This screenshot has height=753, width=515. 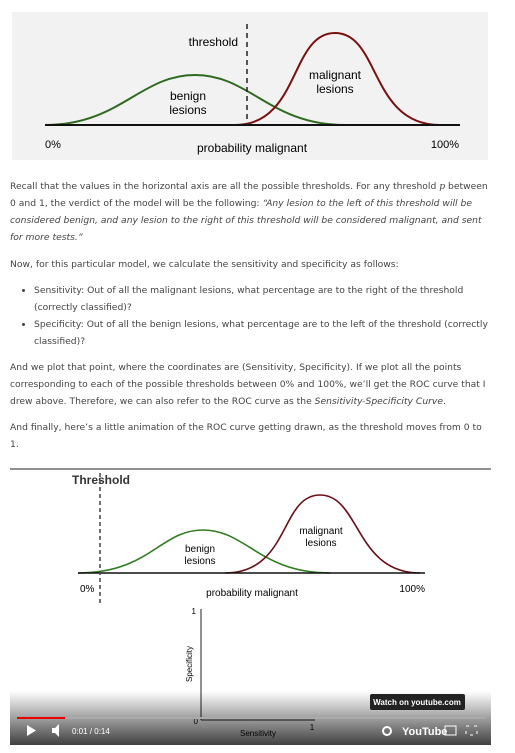 What do you see at coordinates (101, 480) in the screenshot?
I see `threshold-label: Threshold` at bounding box center [101, 480].